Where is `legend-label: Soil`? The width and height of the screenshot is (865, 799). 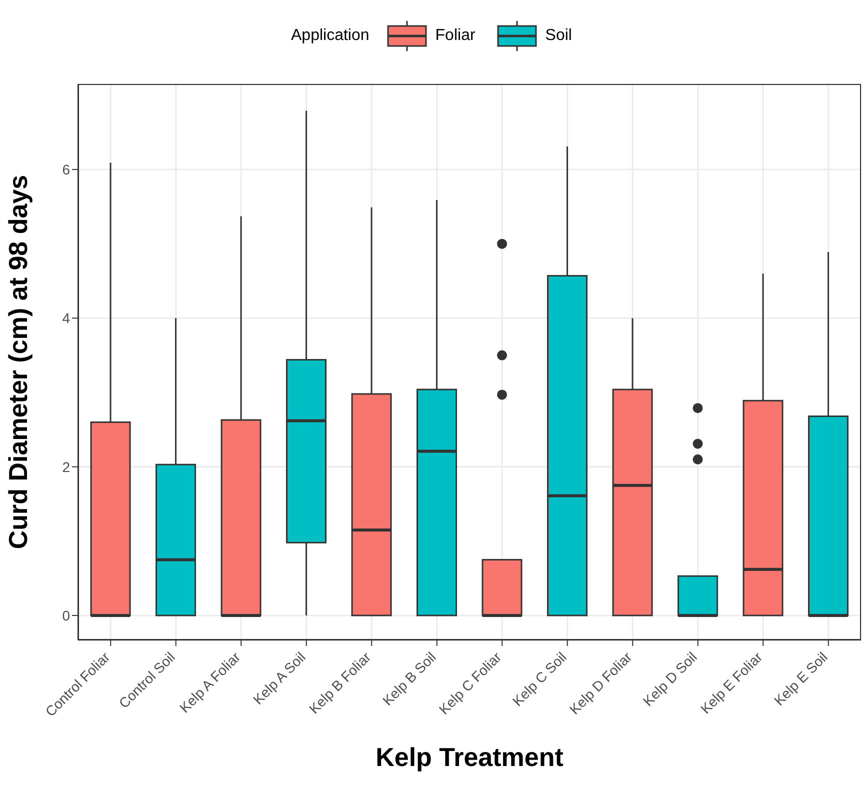 legend-label: Soil is located at coordinates (558, 36).